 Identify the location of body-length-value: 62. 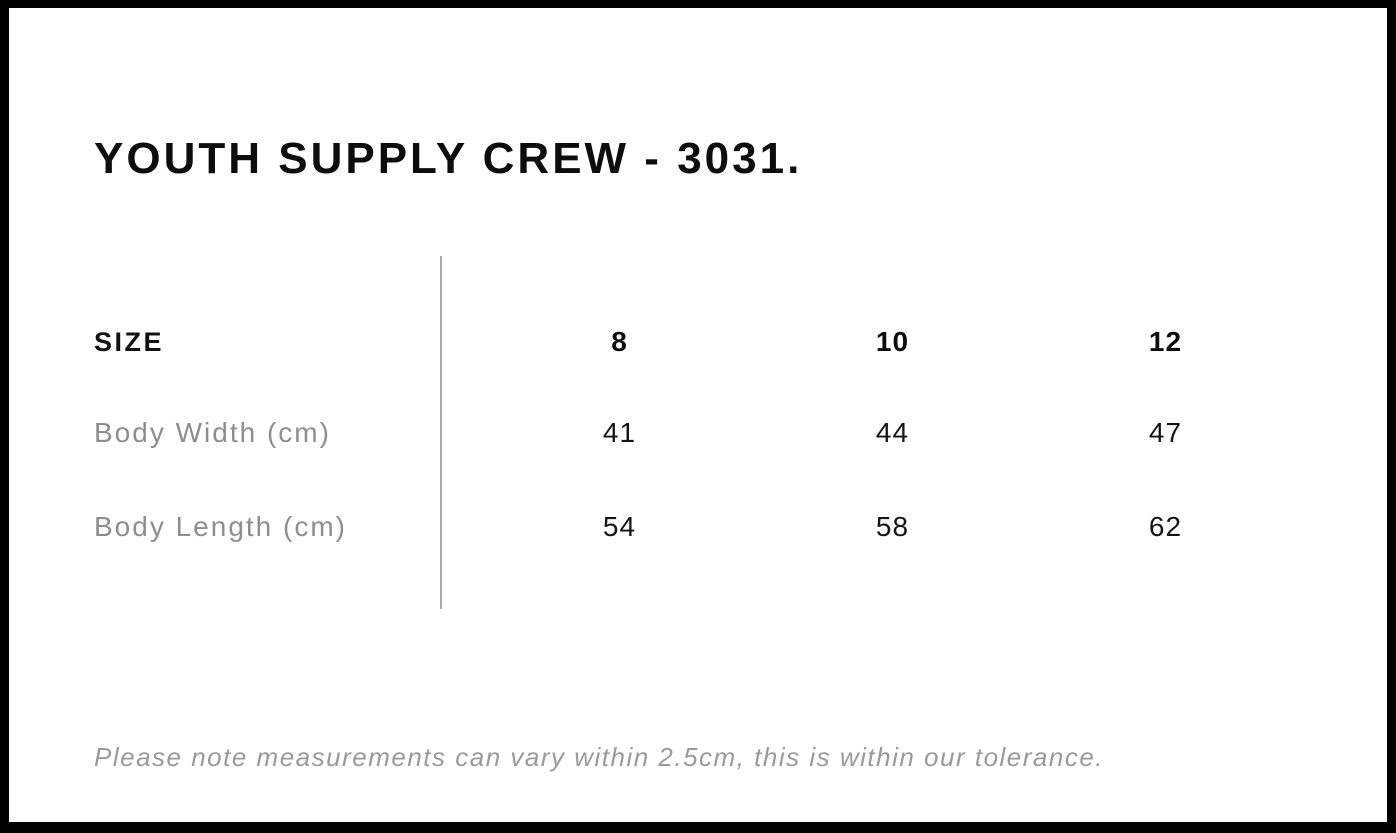
(1165, 526).